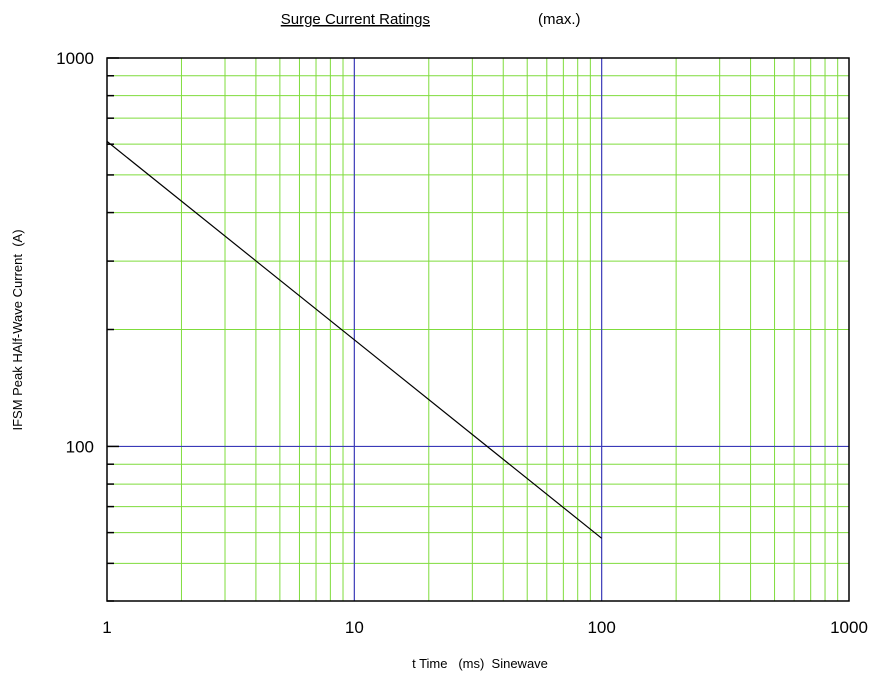 The image size is (877, 679). Describe the element at coordinates (113, 329) in the screenshot. I see `y-axis-ticks` at that location.